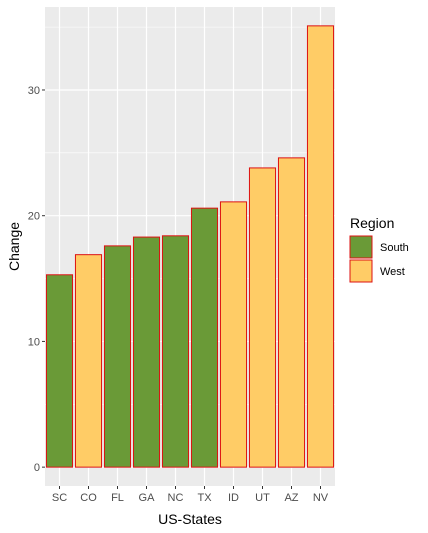  I want to click on y-tick-label: 30, so click(34, 91).